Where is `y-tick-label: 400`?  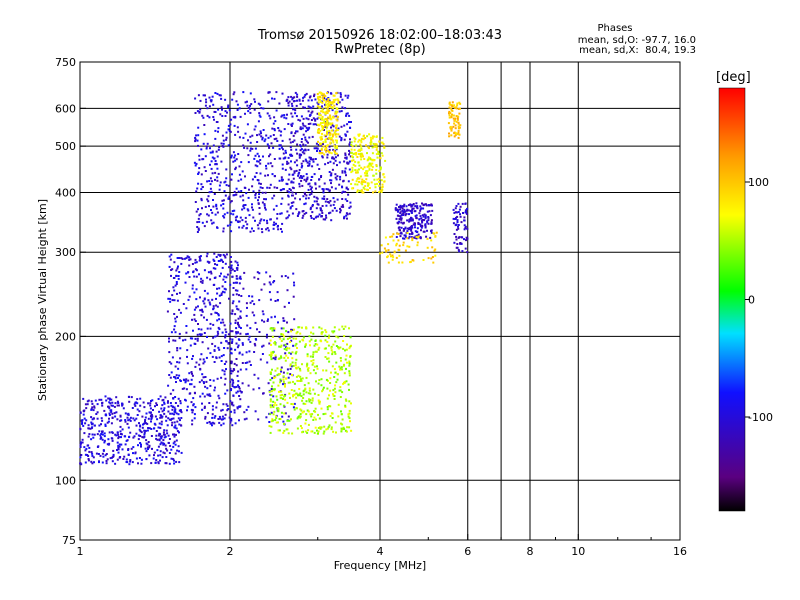 y-tick-label: 400 is located at coordinates (65, 192).